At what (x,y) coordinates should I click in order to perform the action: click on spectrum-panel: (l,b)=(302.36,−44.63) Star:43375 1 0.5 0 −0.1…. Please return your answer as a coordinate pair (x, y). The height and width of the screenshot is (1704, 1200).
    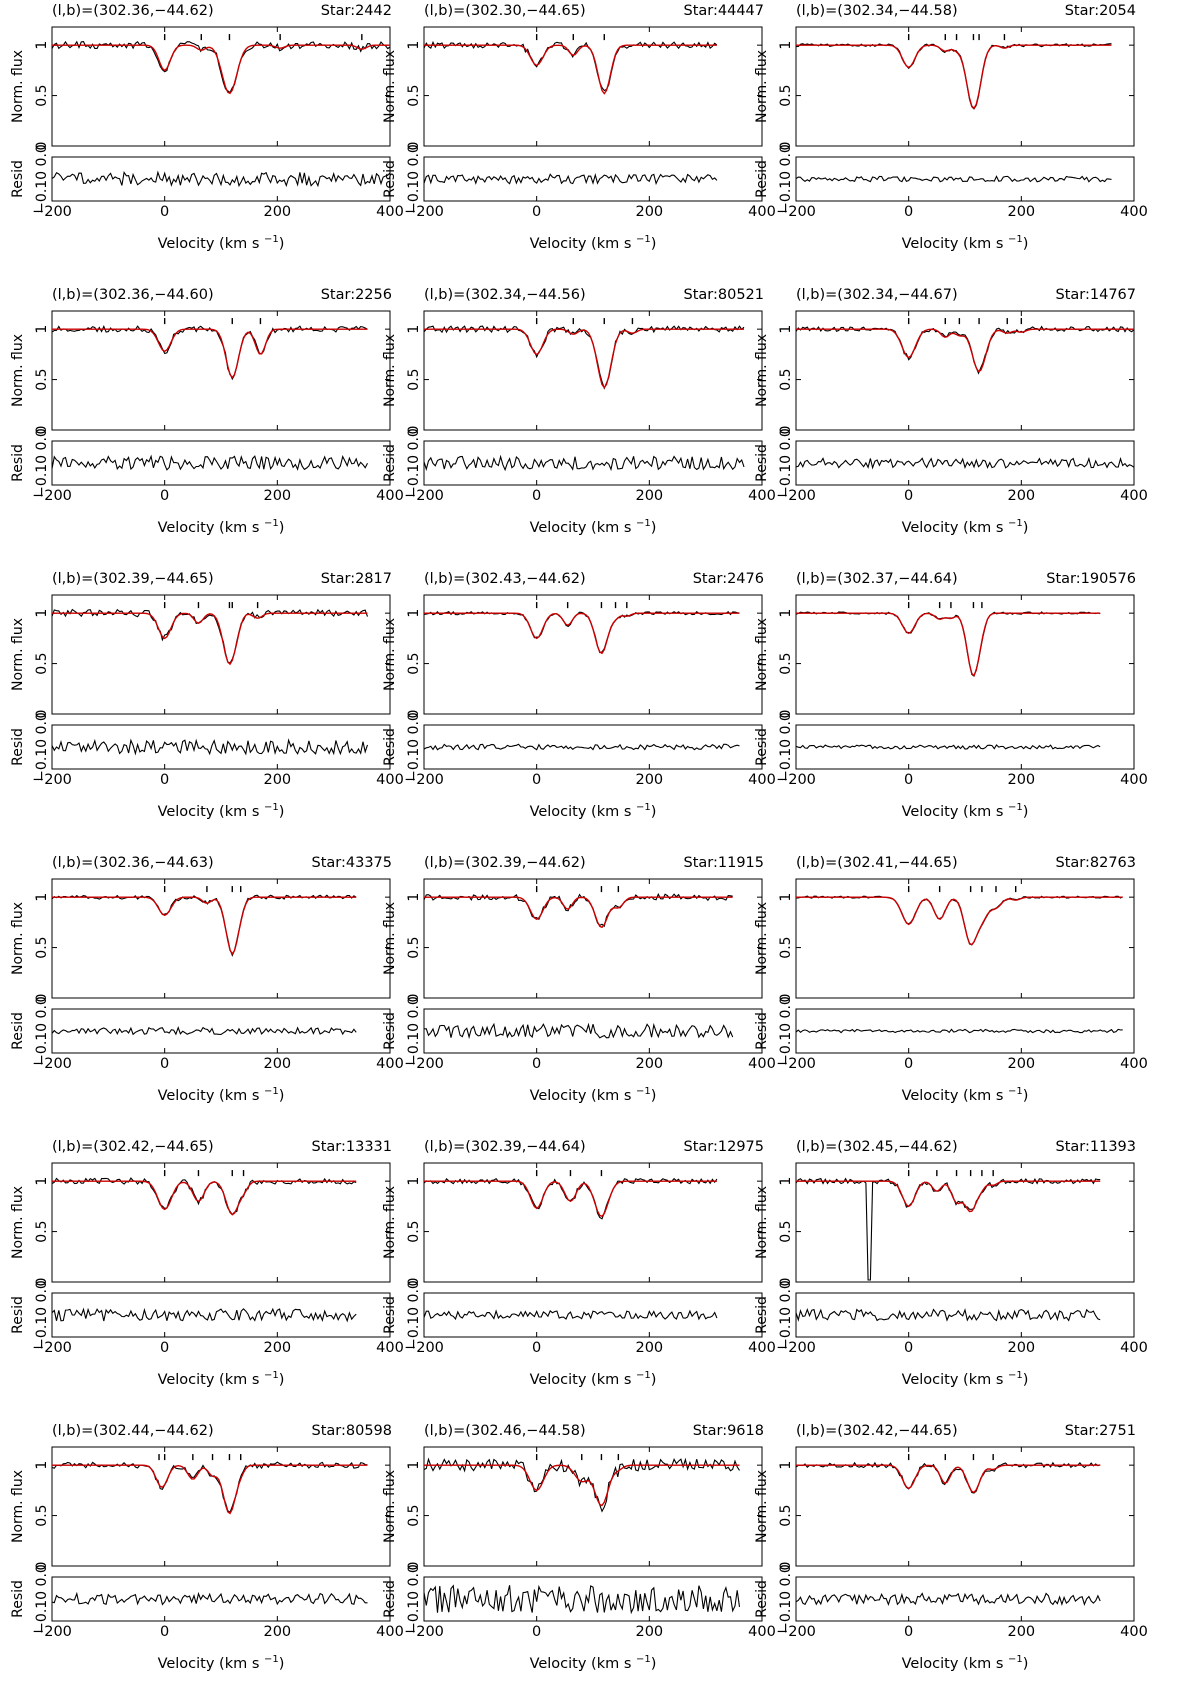
    Looking at the image, I should click on (208, 994).